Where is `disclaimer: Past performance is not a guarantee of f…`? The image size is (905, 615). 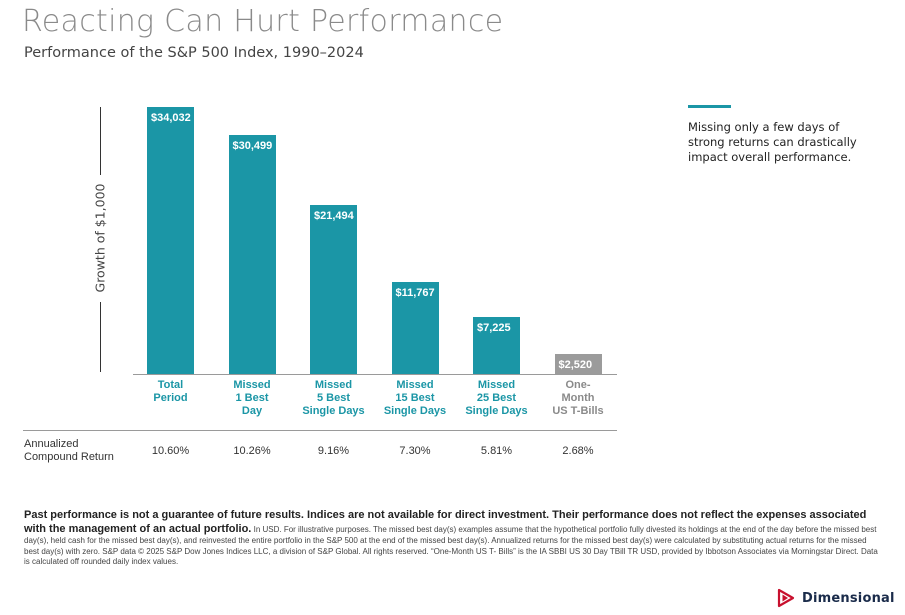 disclaimer: Past performance is not a guarantee of f… is located at coordinates (453, 538).